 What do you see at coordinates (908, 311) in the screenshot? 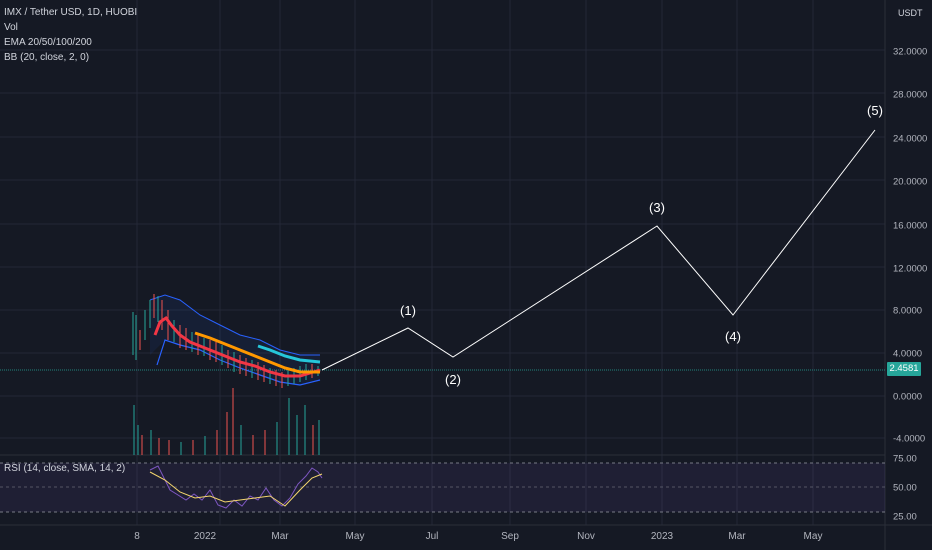
I see `price-axis-label: 8.0000` at bounding box center [908, 311].